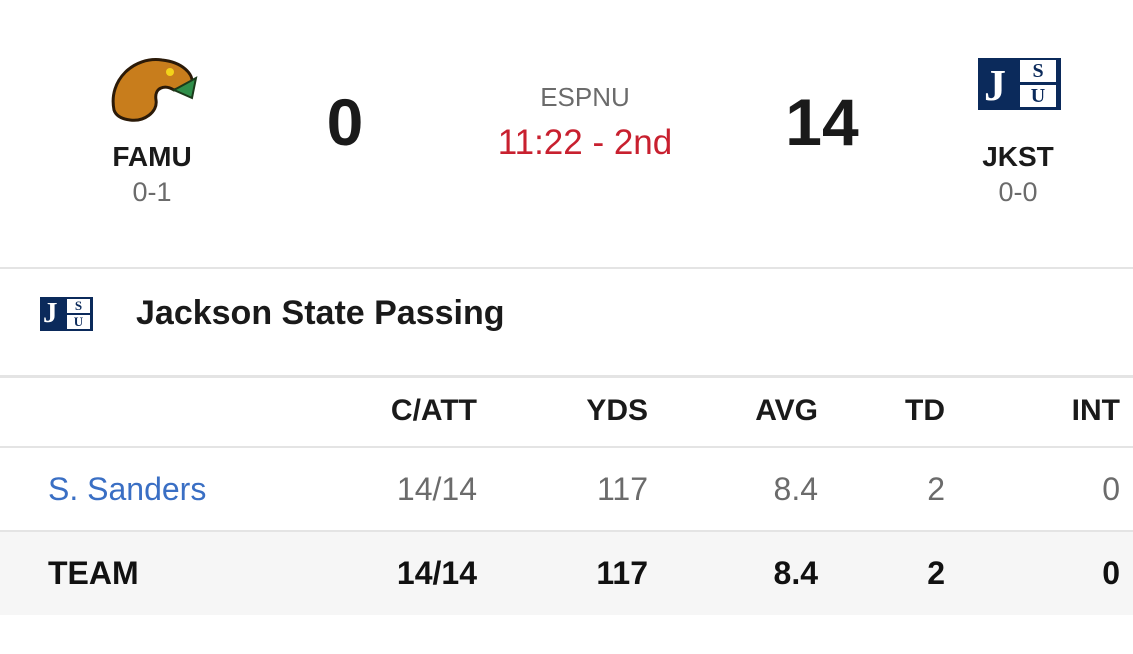  What do you see at coordinates (925, 410) in the screenshot?
I see `column-header: TD` at bounding box center [925, 410].